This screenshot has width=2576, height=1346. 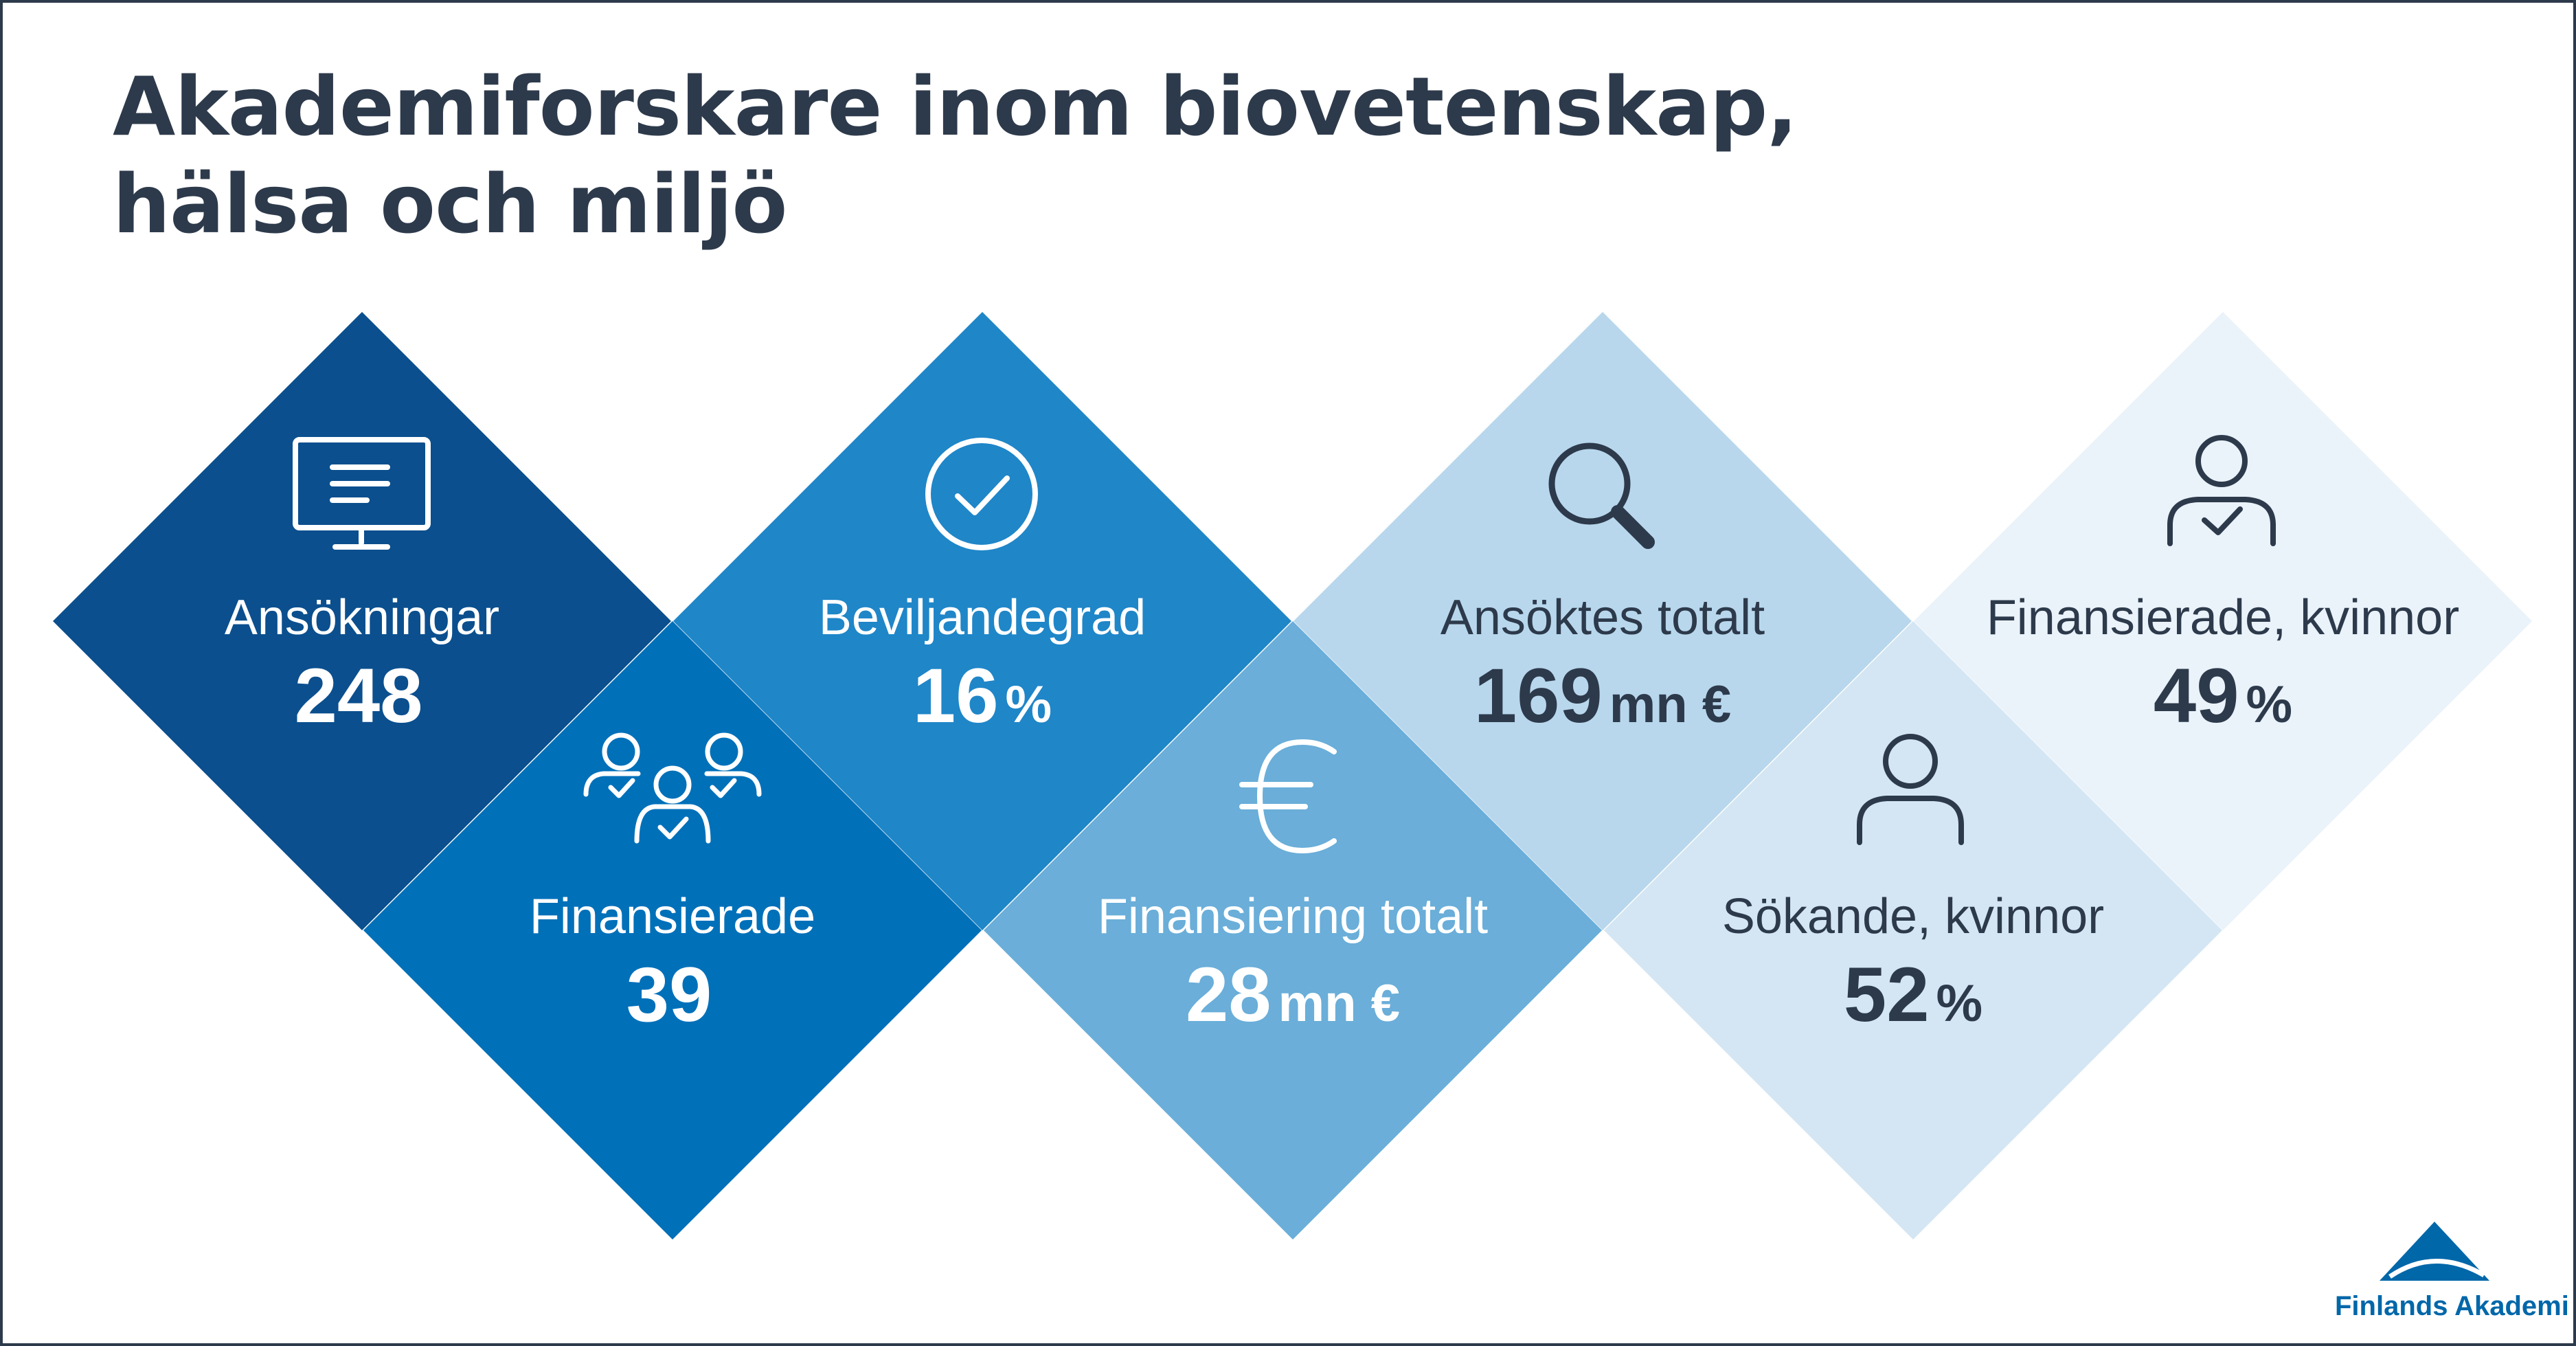 What do you see at coordinates (1293, 916) in the screenshot?
I see `stat-label: Finansiering totalt` at bounding box center [1293, 916].